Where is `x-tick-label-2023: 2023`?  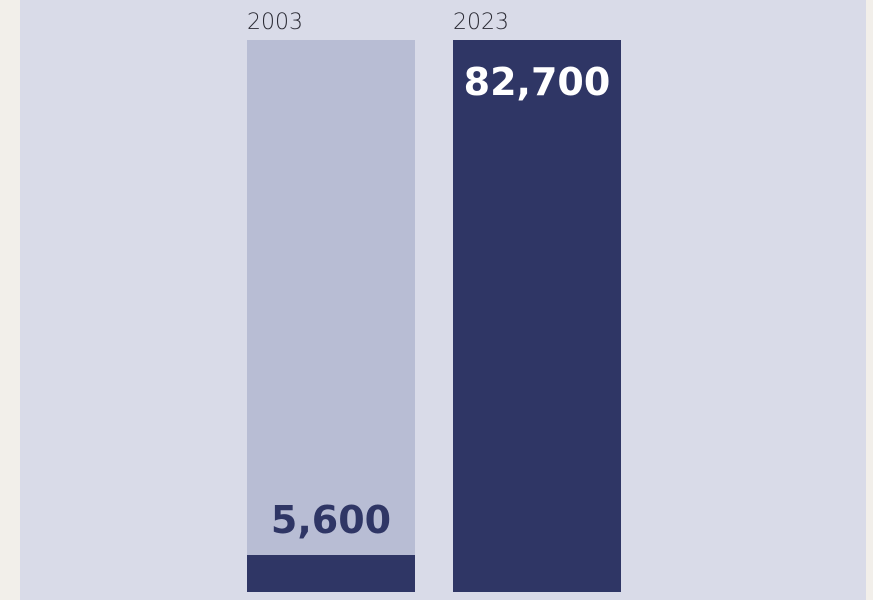
x-tick-label-2023: 2023 is located at coordinates (481, 22).